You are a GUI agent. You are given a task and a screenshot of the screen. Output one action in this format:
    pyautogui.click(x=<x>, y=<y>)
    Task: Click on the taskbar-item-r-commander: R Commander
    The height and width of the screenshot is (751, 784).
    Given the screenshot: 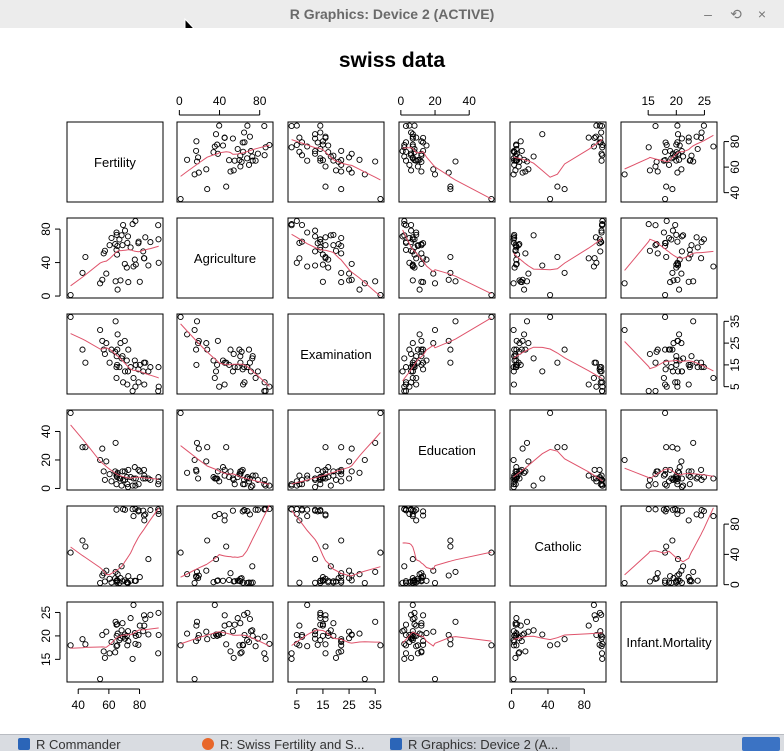 What is the action you would take?
    pyautogui.click(x=103, y=744)
    